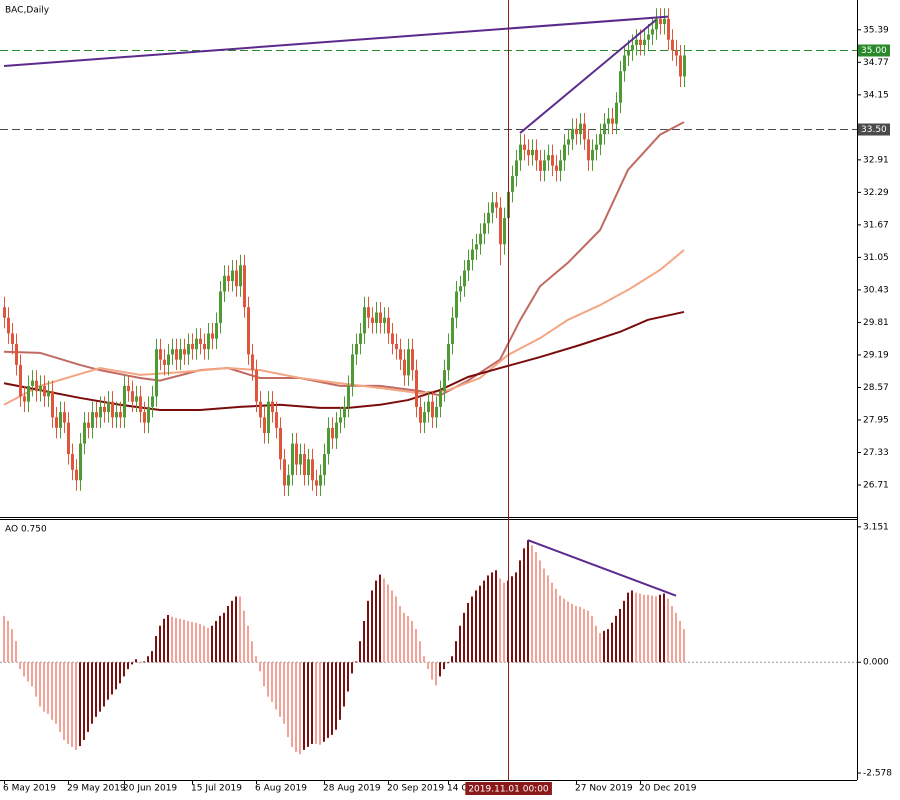 Image resolution: width=900 pixels, height=800 pixels. What do you see at coordinates (344, 327) in the screenshot?
I see `moving-average` at bounding box center [344, 327].